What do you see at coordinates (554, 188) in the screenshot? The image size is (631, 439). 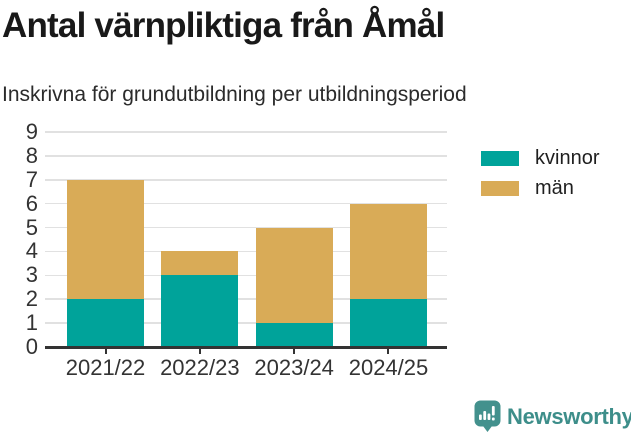 I see `legend-label-man: män` at bounding box center [554, 188].